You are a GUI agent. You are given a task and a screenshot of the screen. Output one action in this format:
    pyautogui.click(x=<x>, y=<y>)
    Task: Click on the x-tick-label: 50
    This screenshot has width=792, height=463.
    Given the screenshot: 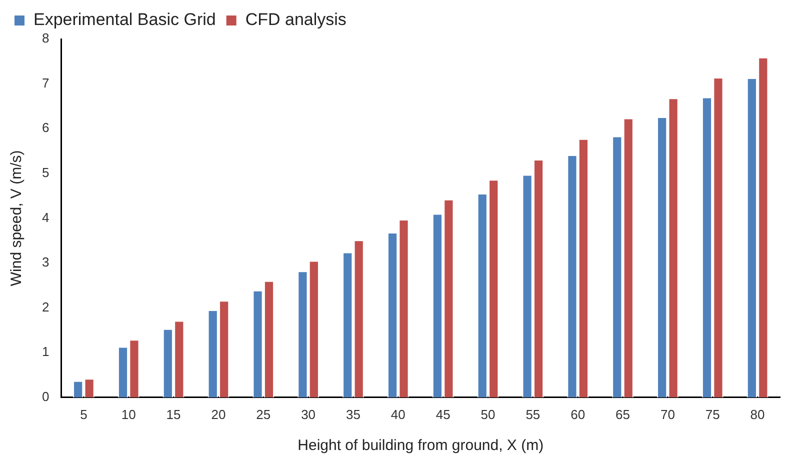 What is the action you would take?
    pyautogui.click(x=488, y=414)
    